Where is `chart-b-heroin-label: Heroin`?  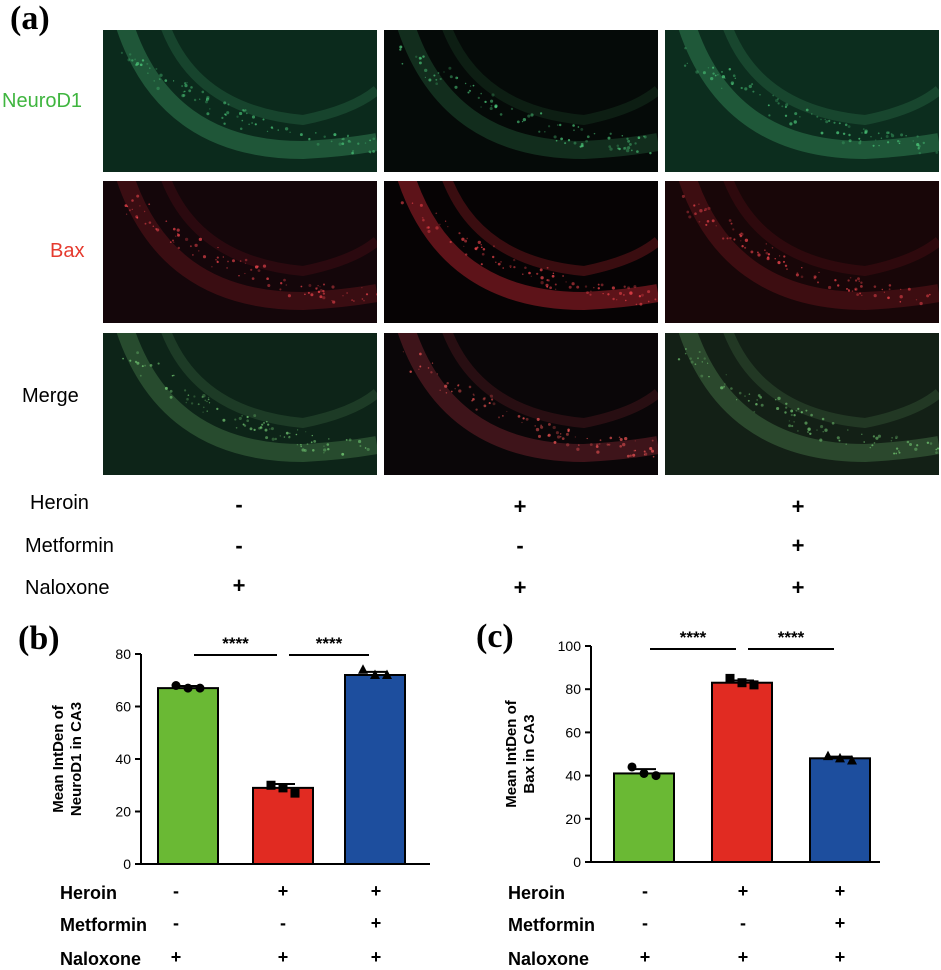
chart-b-heroin-label: Heroin is located at coordinates (89, 893).